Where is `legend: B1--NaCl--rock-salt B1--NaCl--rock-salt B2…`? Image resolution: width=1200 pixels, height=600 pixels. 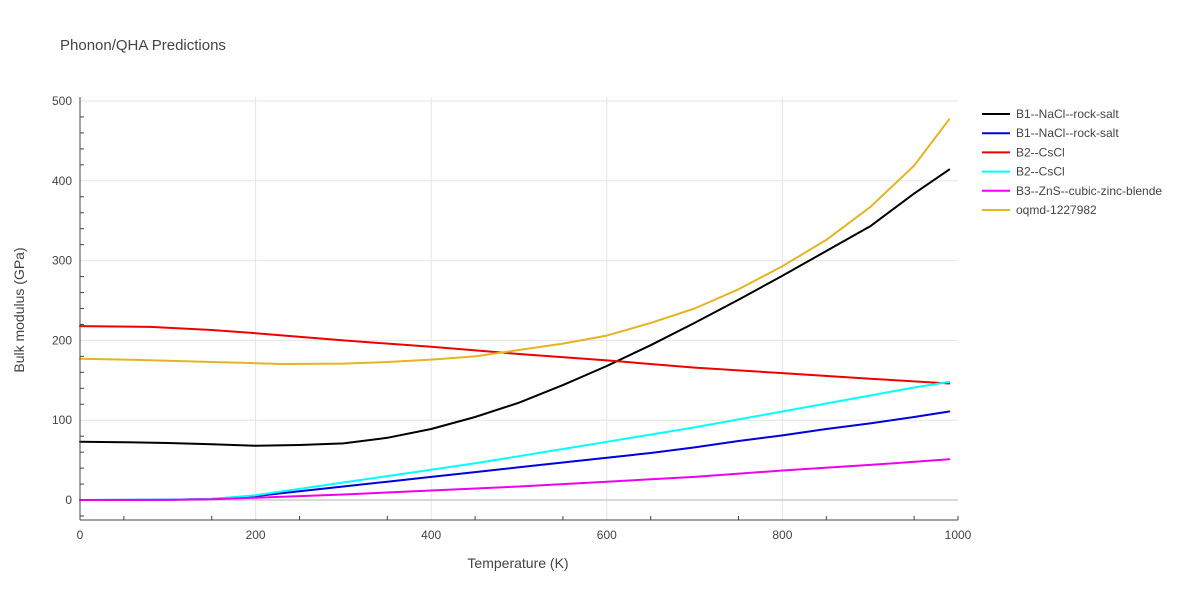 legend: B1--NaCl--rock-salt B1--NaCl--rock-salt B2… is located at coordinates (1072, 162).